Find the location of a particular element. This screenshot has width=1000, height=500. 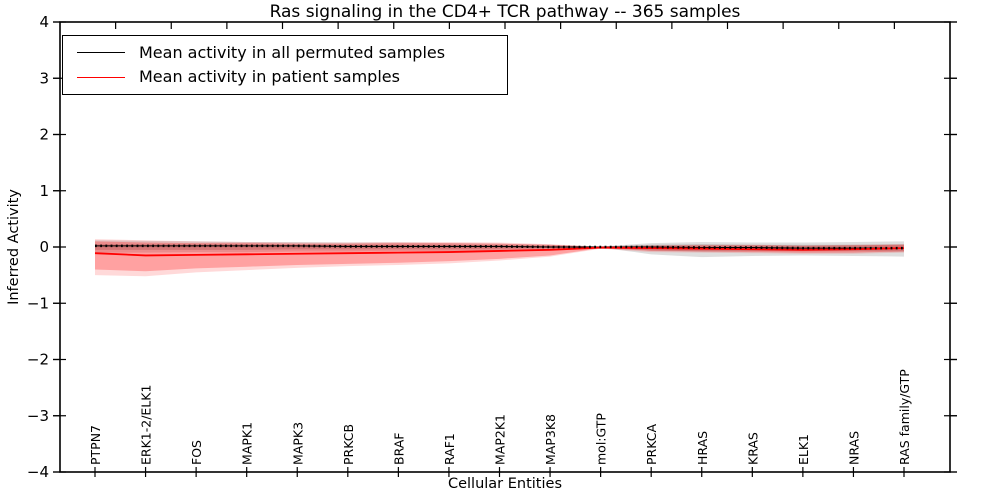

x-tick-label: PRKCB is located at coordinates (348, 444).